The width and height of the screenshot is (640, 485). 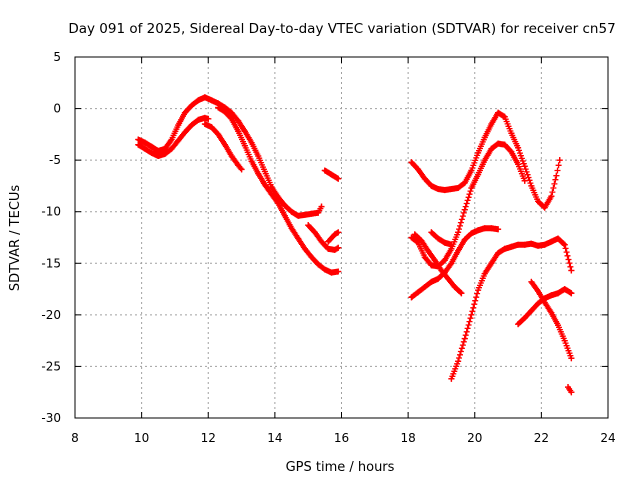 What do you see at coordinates (340, 467) in the screenshot?
I see `x-axis-title: GPS time / hours` at bounding box center [340, 467].